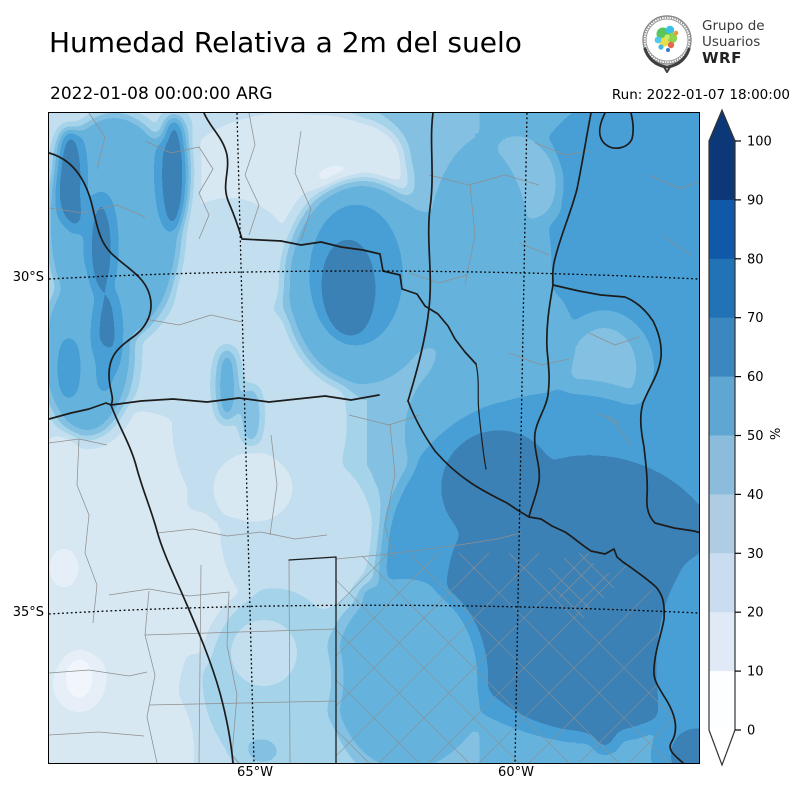  I want to click on wrf-logo-seal, so click(667, 44).